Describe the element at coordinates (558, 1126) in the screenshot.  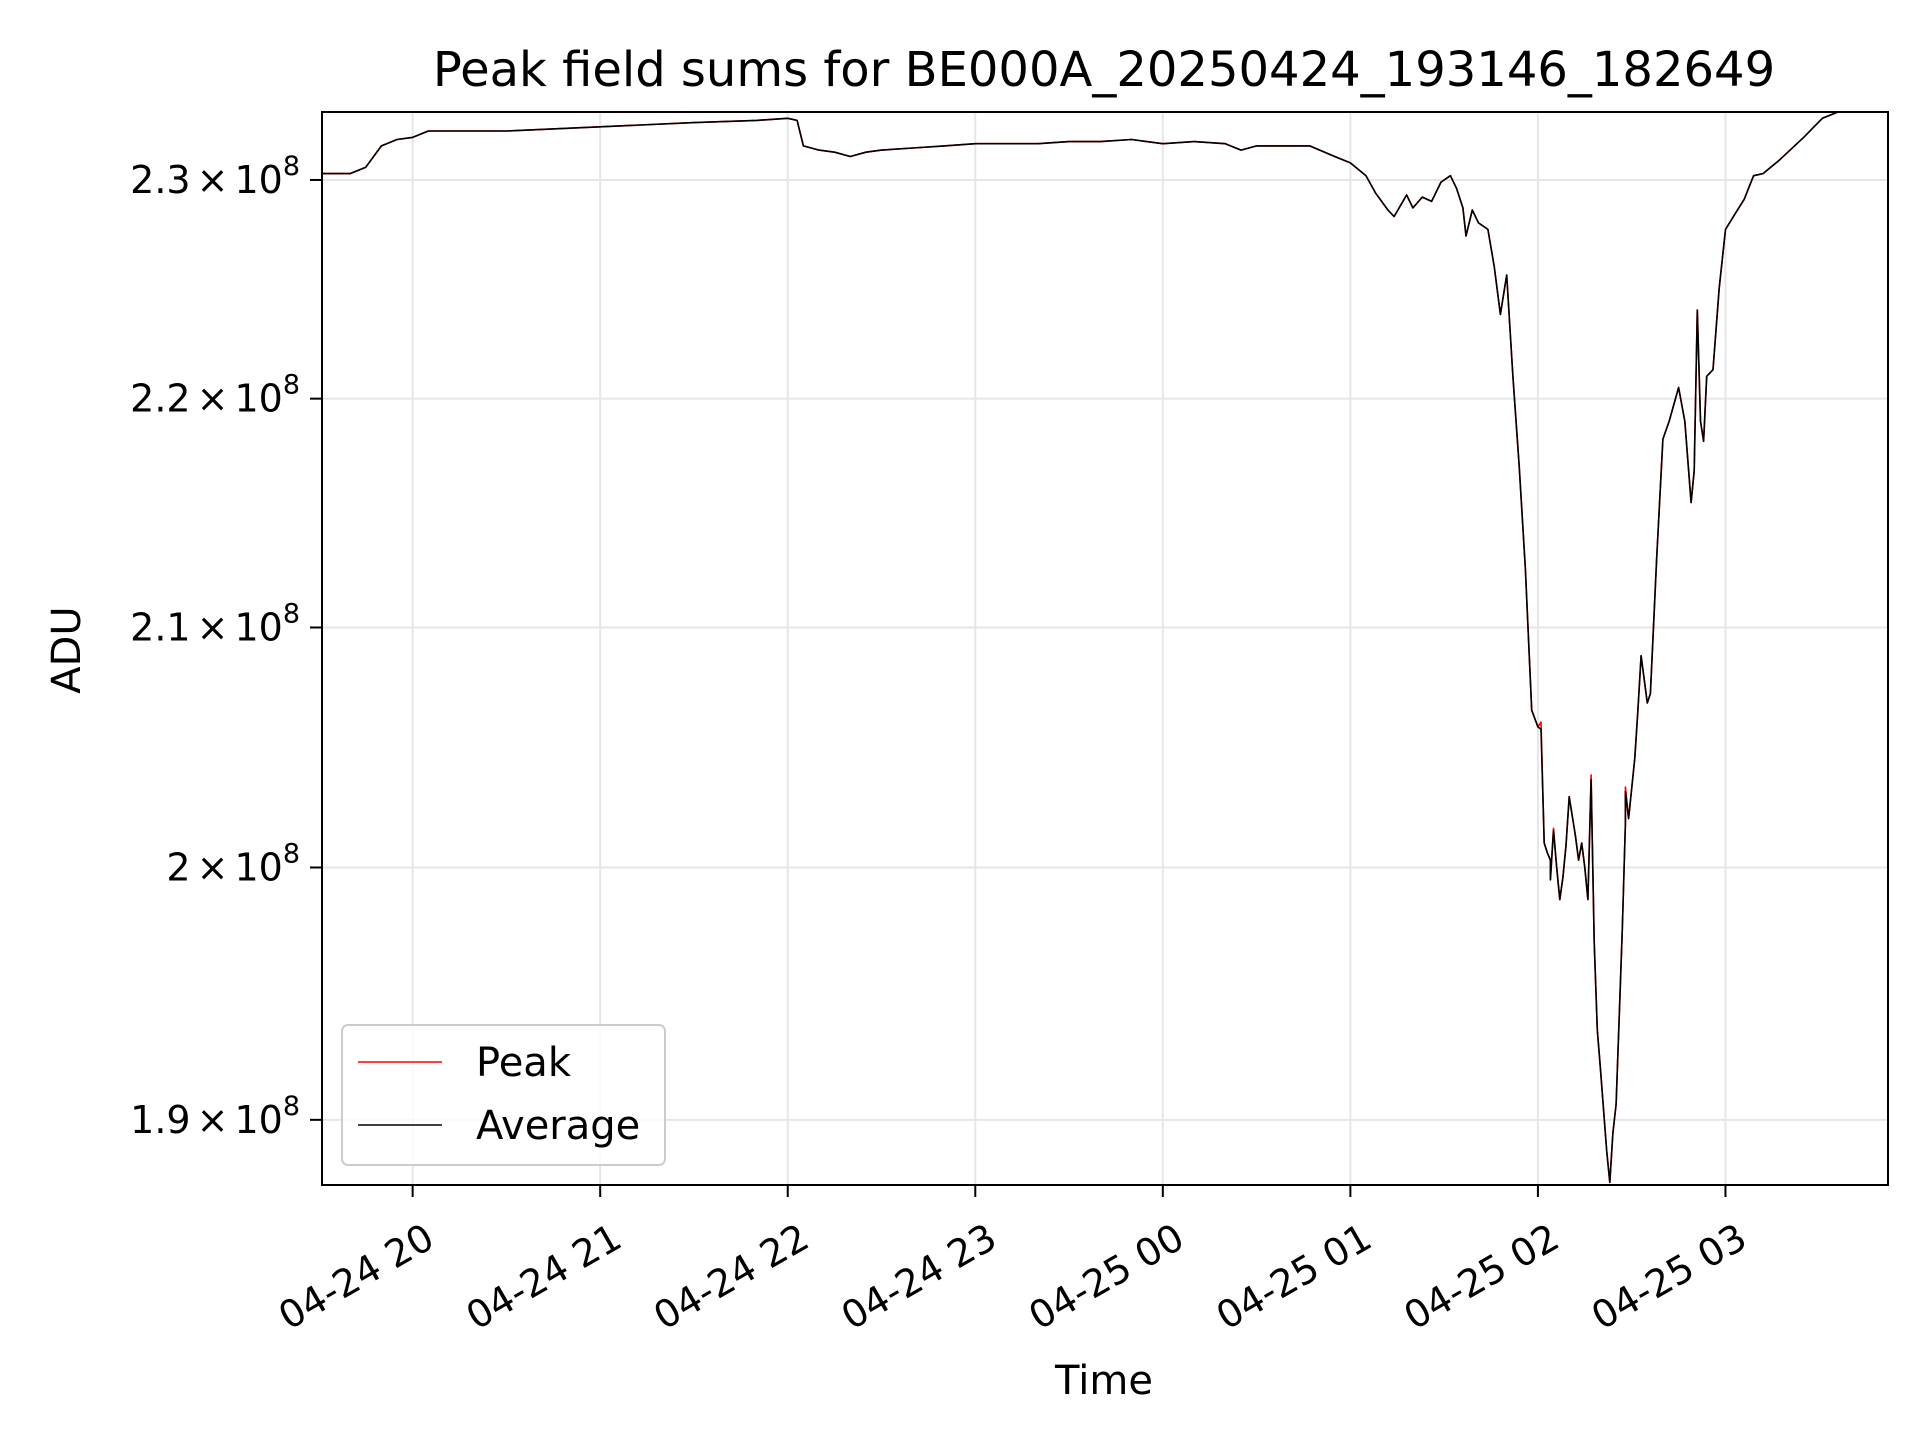
I see `legend-label-average: Average` at that location.